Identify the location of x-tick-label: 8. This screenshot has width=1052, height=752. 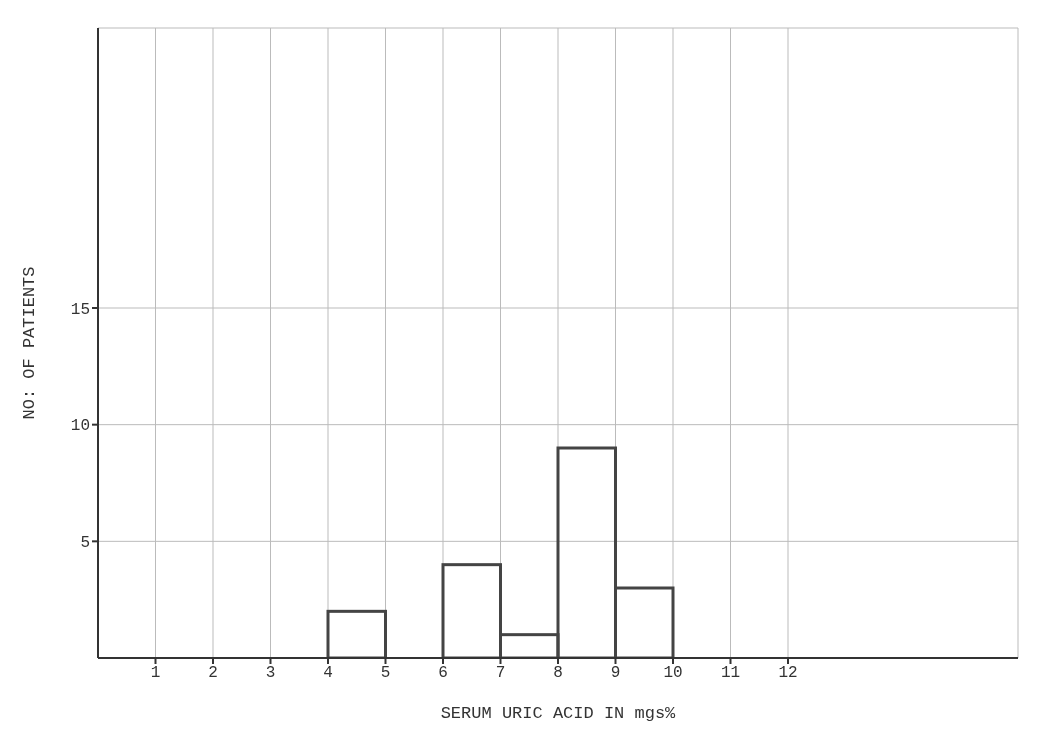
(558, 673).